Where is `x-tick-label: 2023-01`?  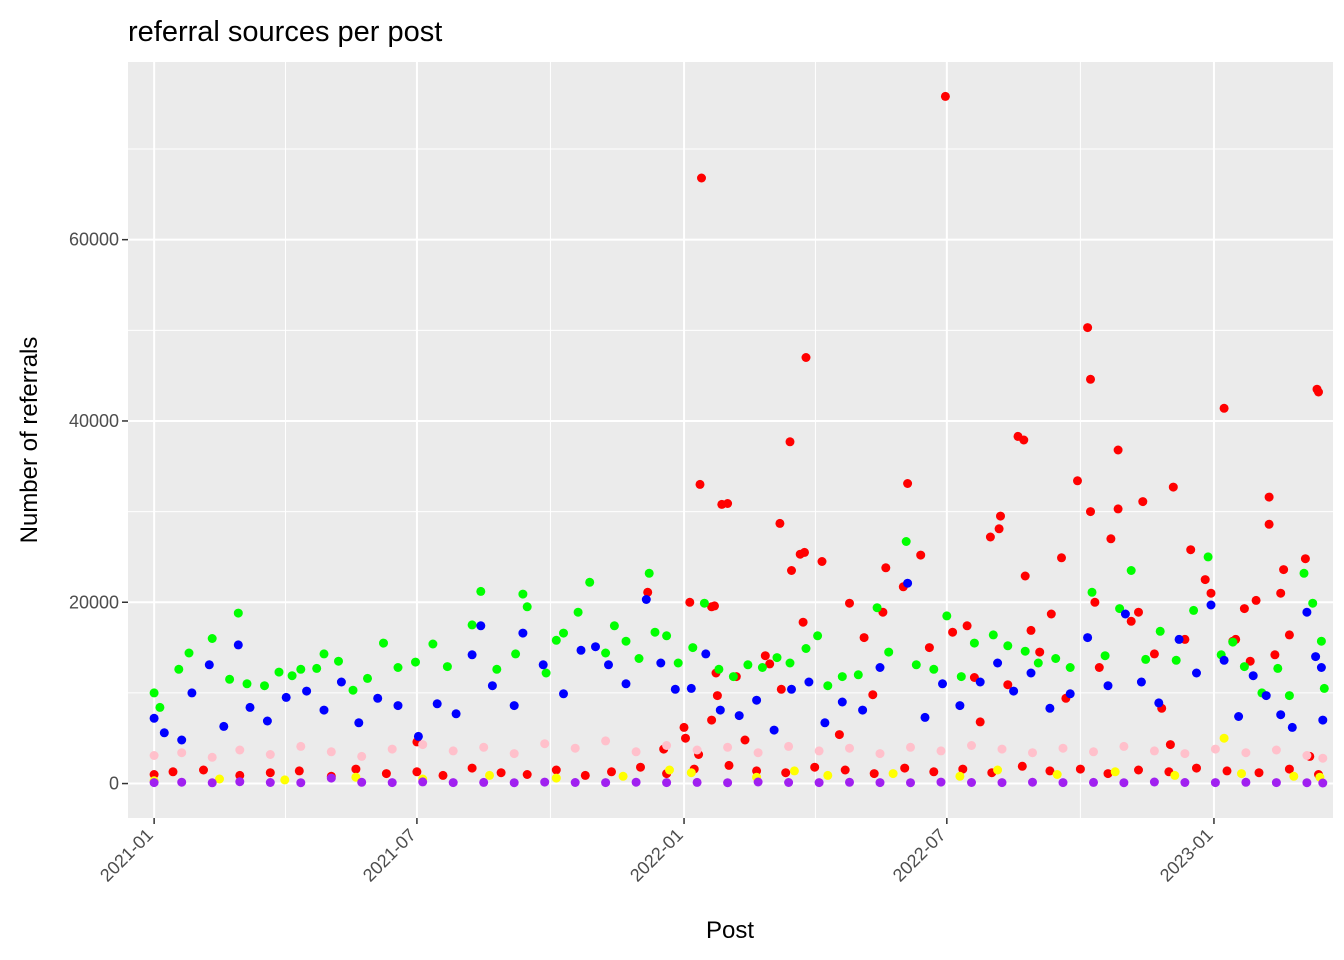
x-tick-label: 2023-01 is located at coordinates (1186, 855).